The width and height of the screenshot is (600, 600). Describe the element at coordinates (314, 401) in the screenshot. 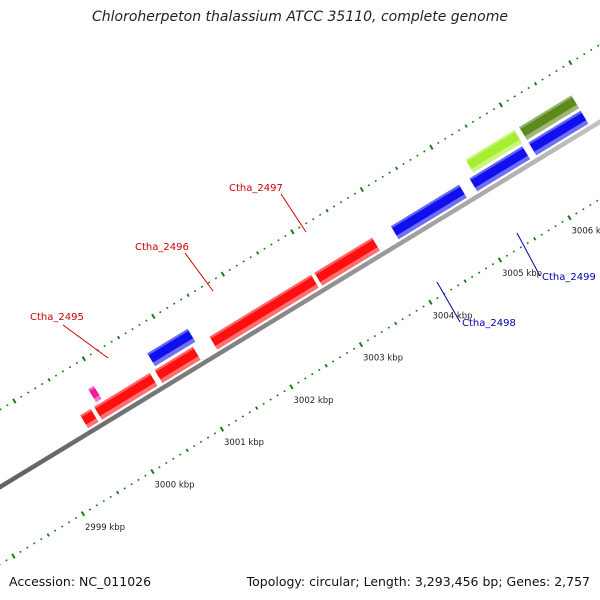

I see `kbp-label: 3002 kbp` at that location.